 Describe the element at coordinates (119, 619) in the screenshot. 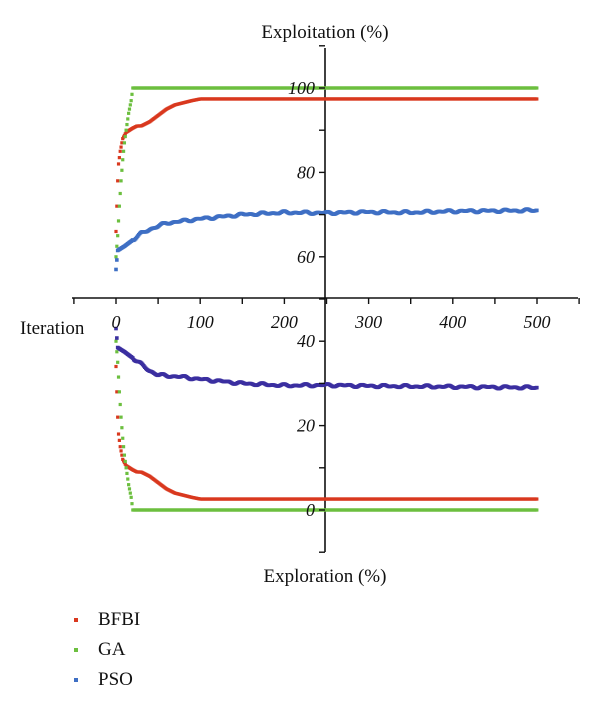

I see `legend-label-bfbi: BFBI` at that location.